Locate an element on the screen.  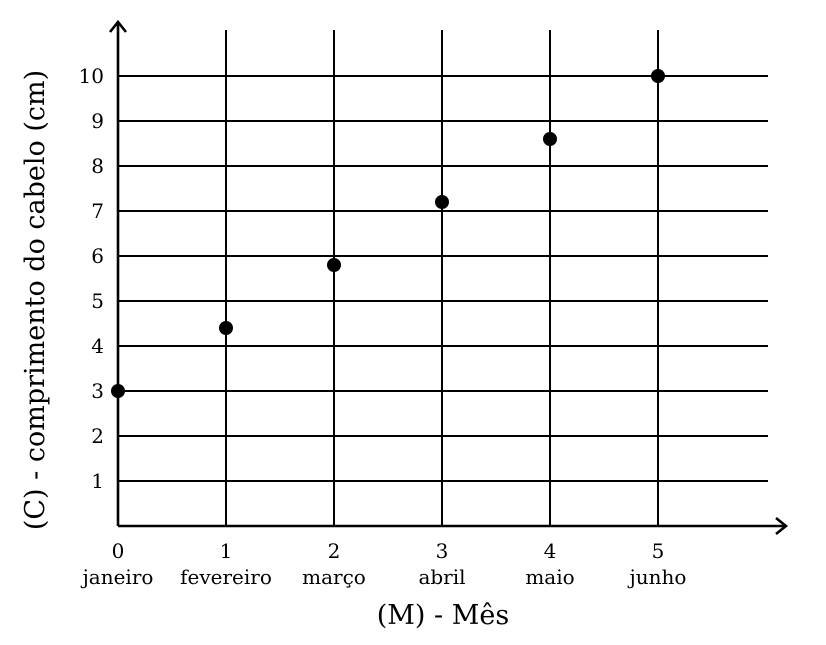
y-tick-label: 7 is located at coordinates (97, 211).